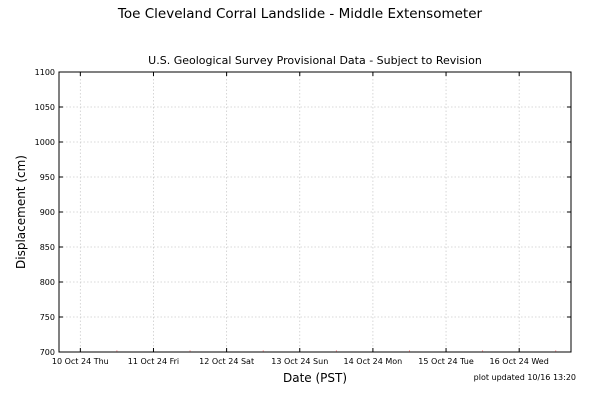 This screenshot has width=600, height=400. I want to click on x-tick-label: 13 Oct 24 Sun, so click(299, 361).